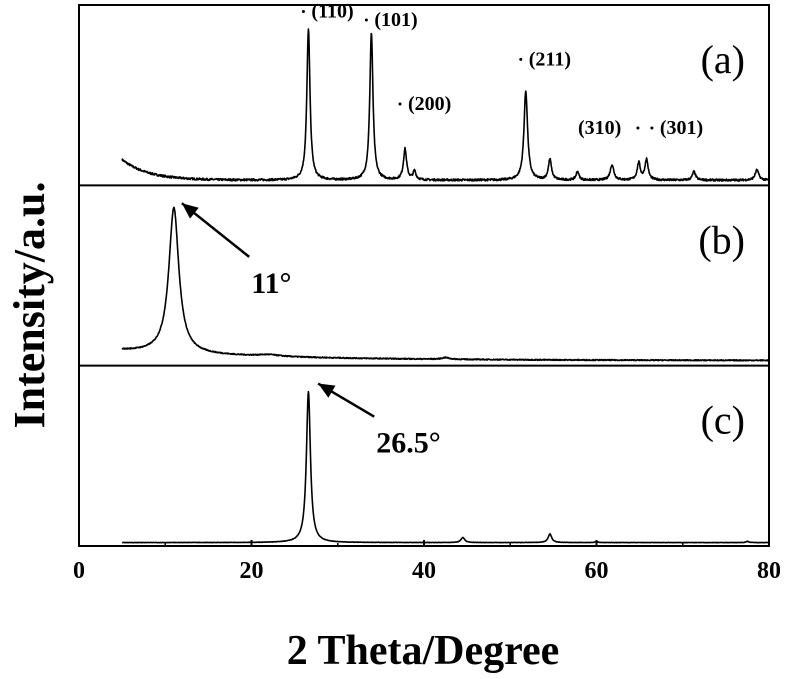 The image size is (790, 679). What do you see at coordinates (79, 571) in the screenshot?
I see `x-tick-label: 0` at bounding box center [79, 571].